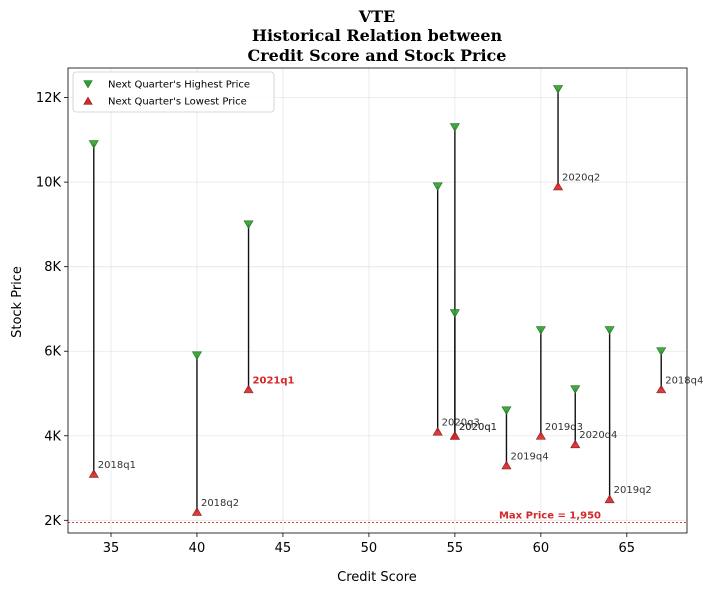  I want to click on y-axis-label: Stock Price, so click(17, 302).